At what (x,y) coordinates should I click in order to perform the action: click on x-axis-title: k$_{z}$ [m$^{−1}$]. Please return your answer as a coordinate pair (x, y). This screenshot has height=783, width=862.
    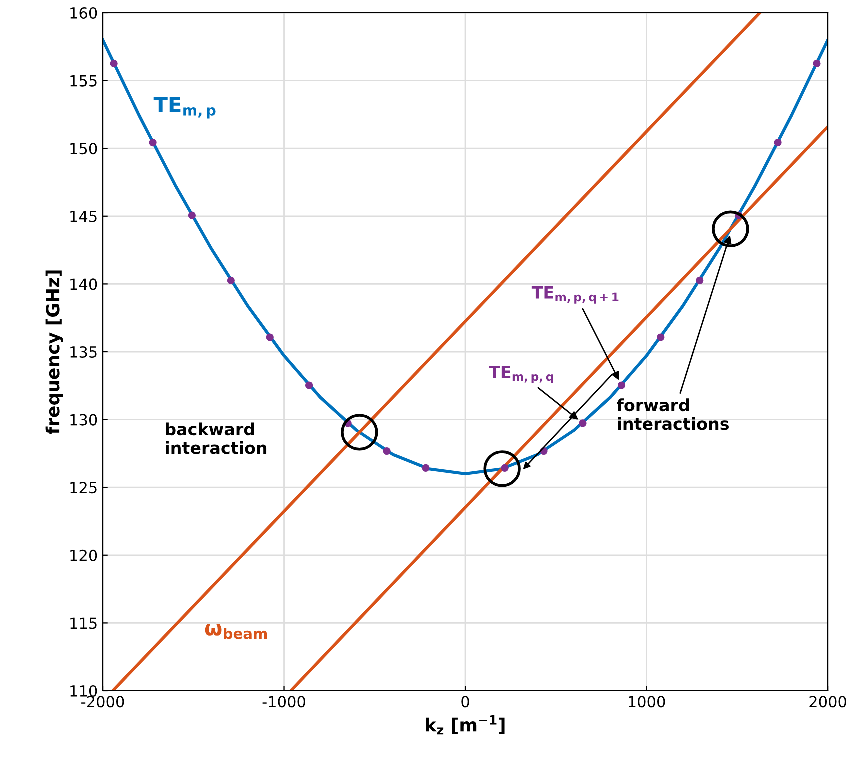
    Looking at the image, I should click on (465, 725).